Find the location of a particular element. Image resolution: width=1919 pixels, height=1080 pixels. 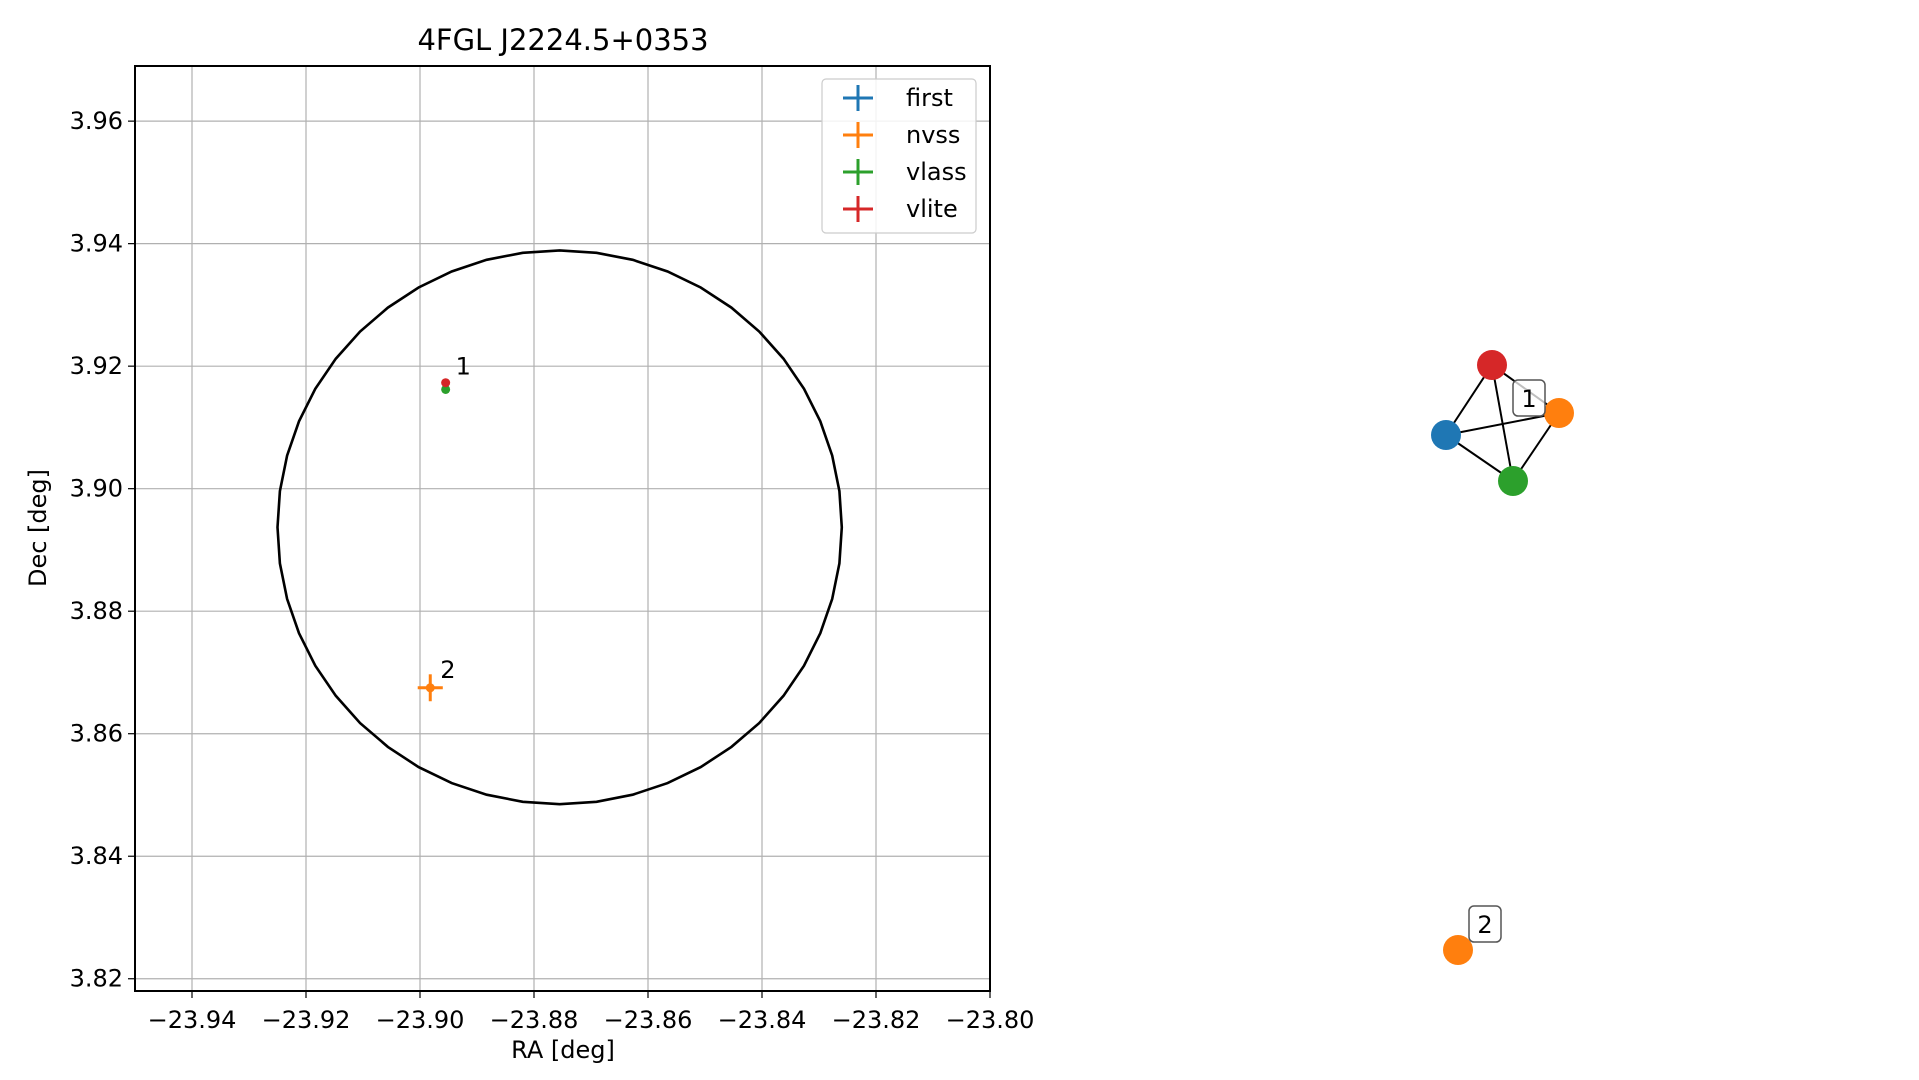

x-tick-label: −23.80 is located at coordinates (990, 1020).